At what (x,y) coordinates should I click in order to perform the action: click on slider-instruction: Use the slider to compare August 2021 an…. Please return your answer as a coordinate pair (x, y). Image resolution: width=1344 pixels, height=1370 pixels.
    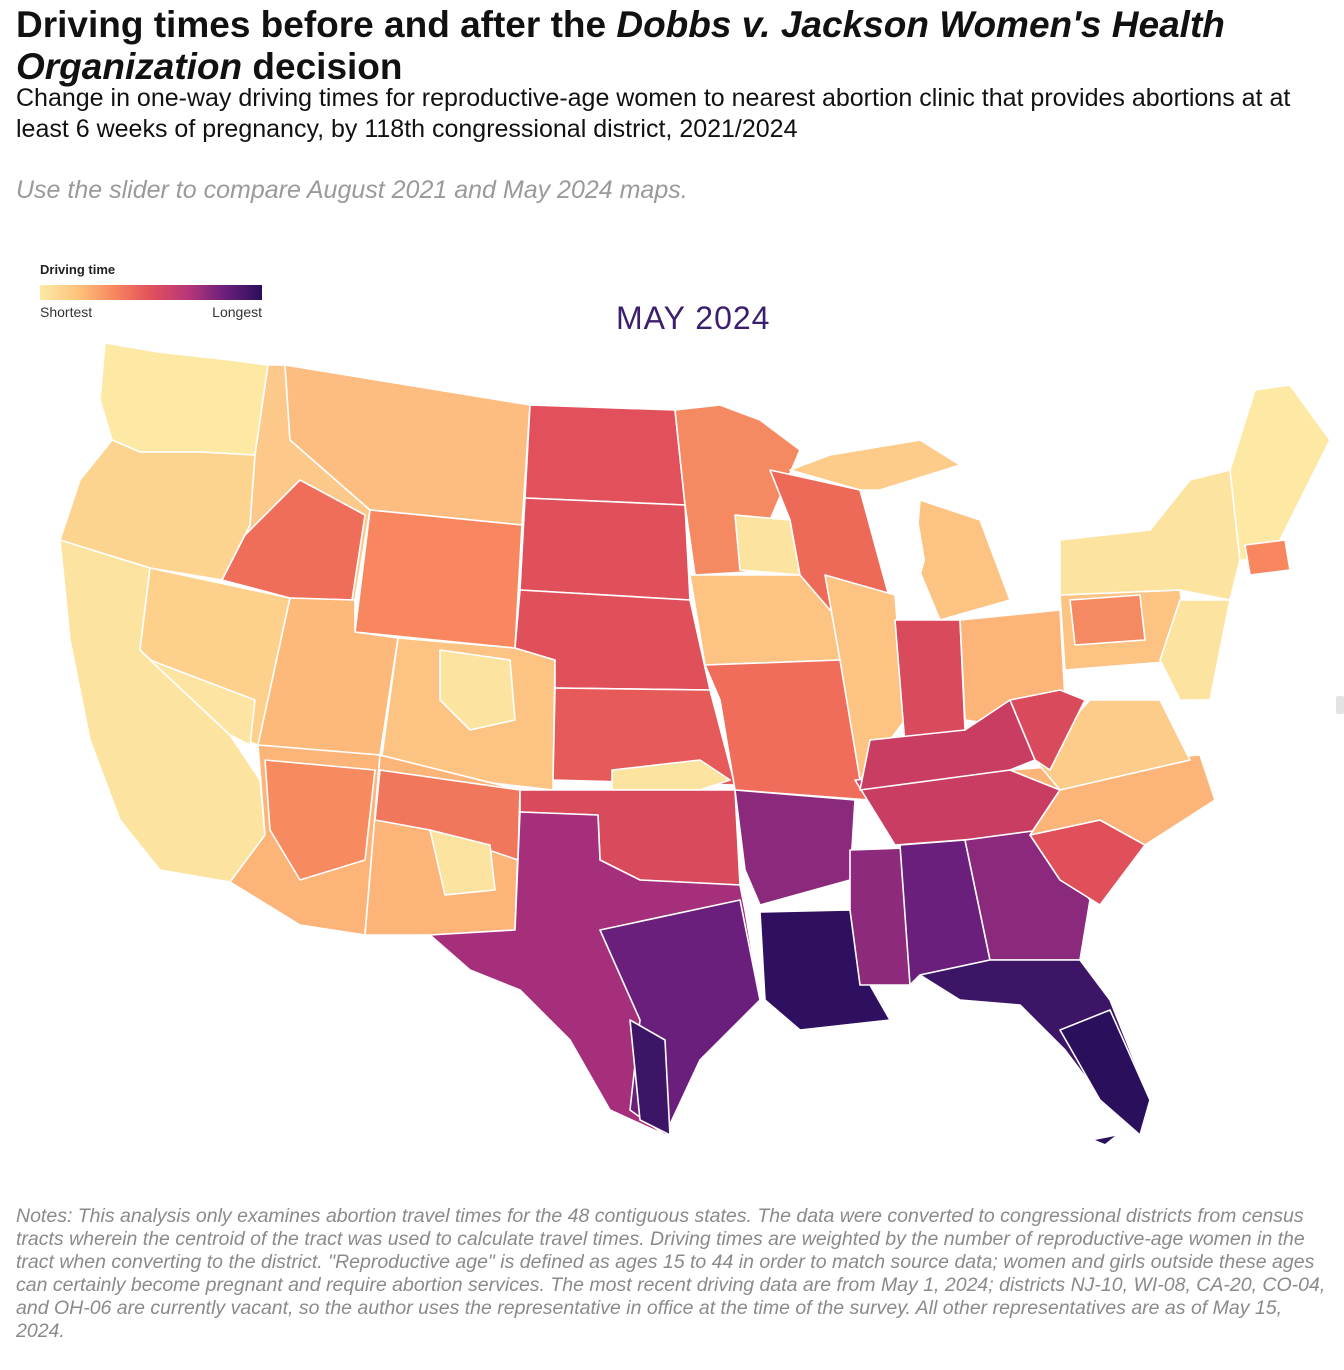
    Looking at the image, I should click on (352, 190).